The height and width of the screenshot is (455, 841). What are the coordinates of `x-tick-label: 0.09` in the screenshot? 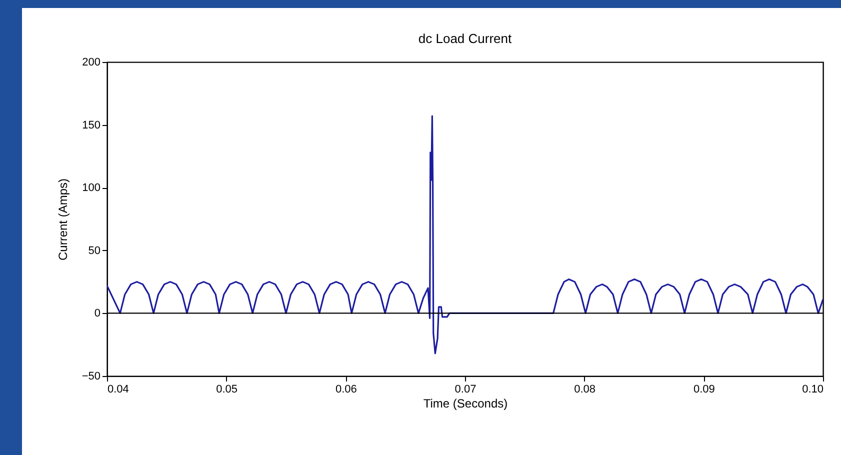 It's located at (704, 390).